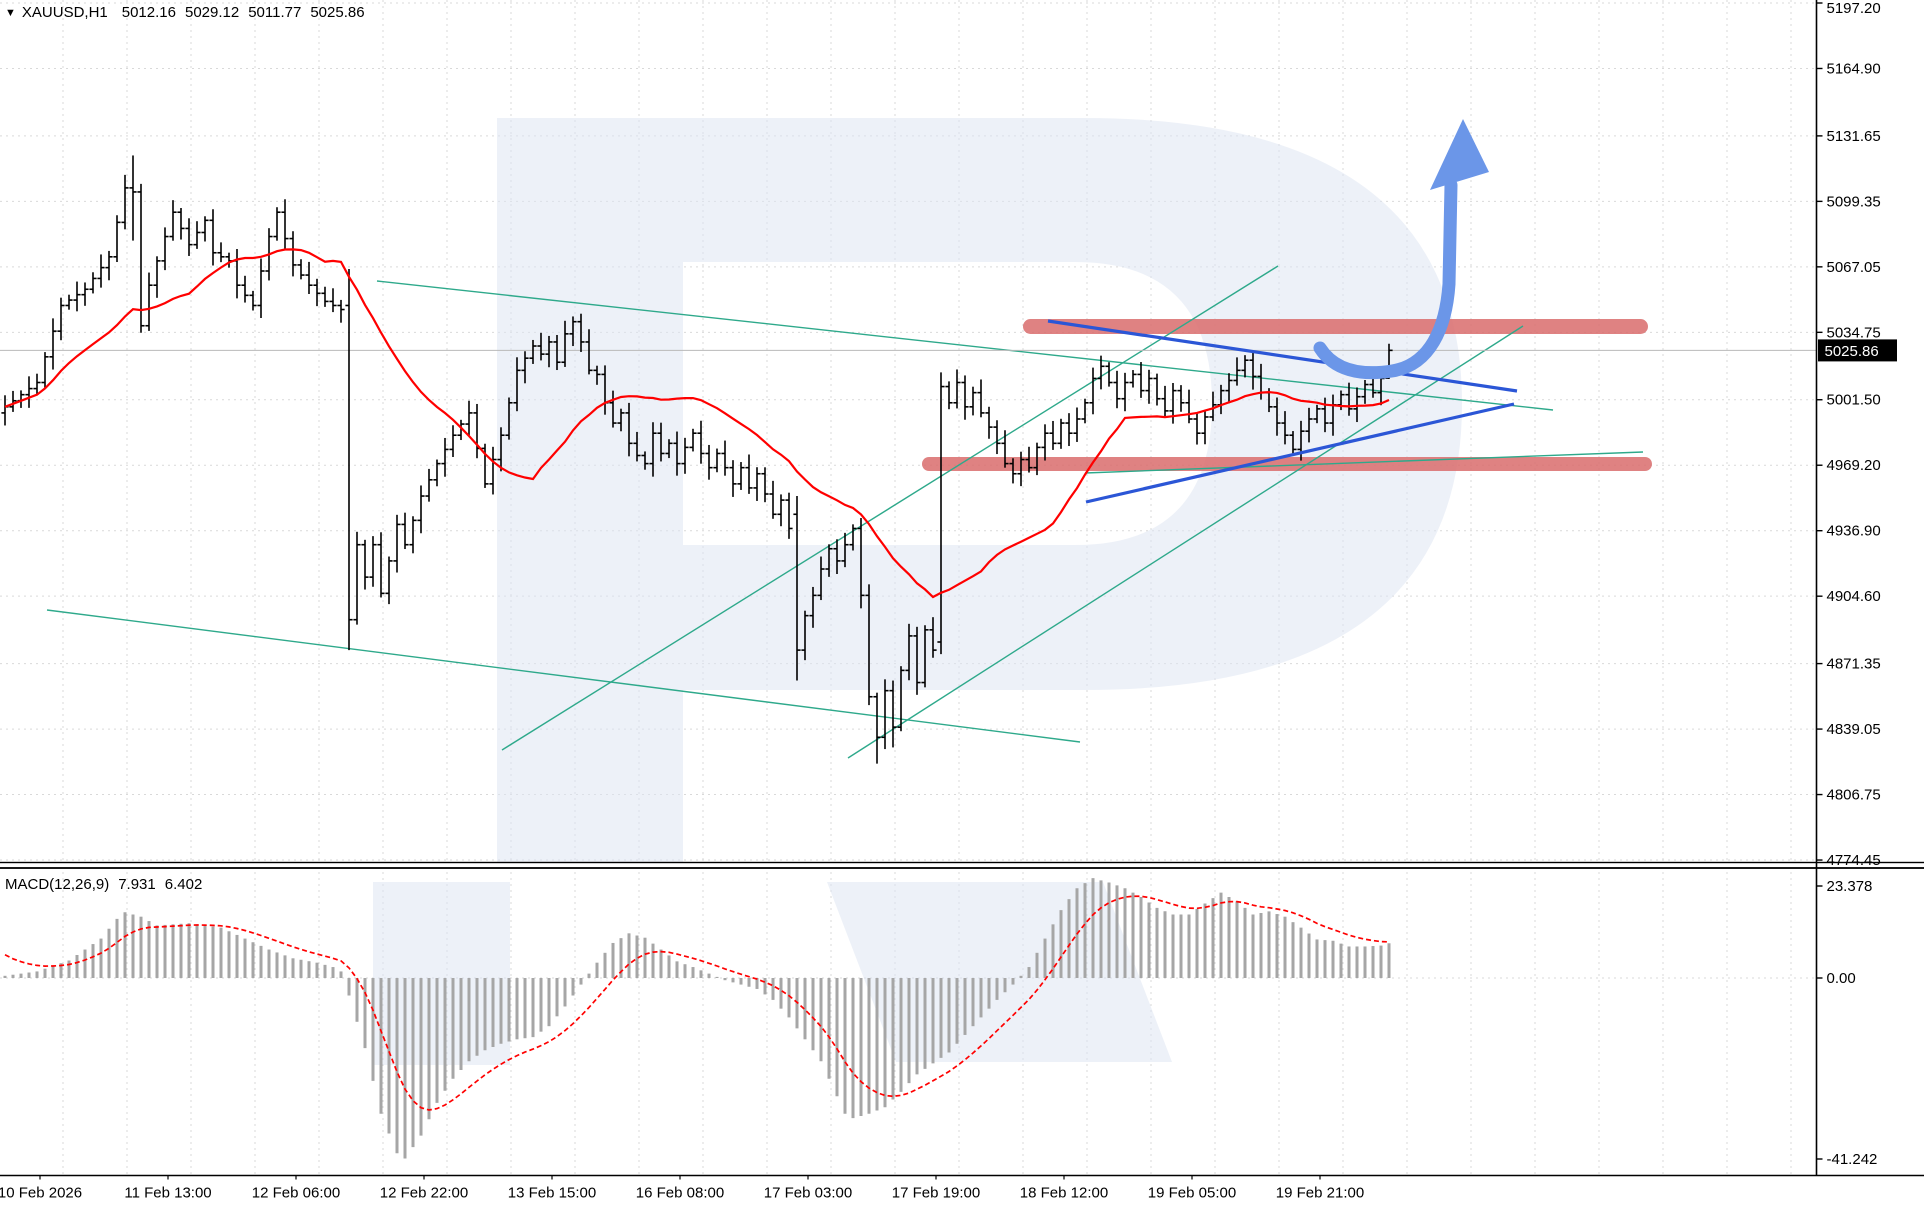 The height and width of the screenshot is (1214, 1924). Describe the element at coordinates (1854, 400) in the screenshot. I see `price-tick-label: 5001.50` at that location.